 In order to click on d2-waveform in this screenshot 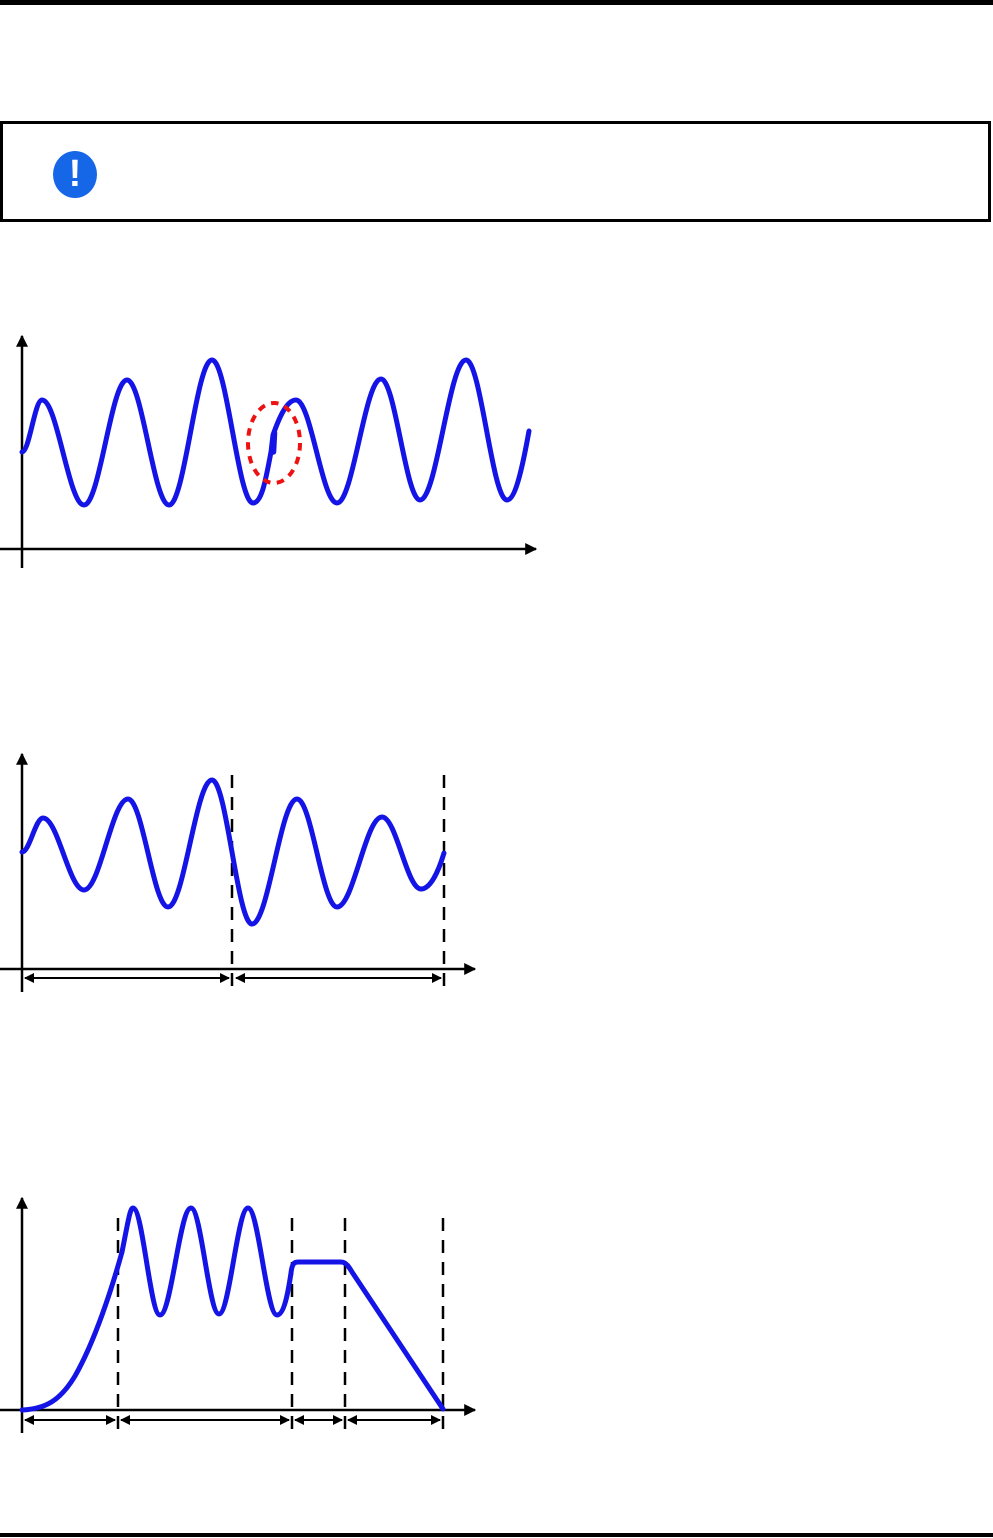, I will do `click(233, 852)`.